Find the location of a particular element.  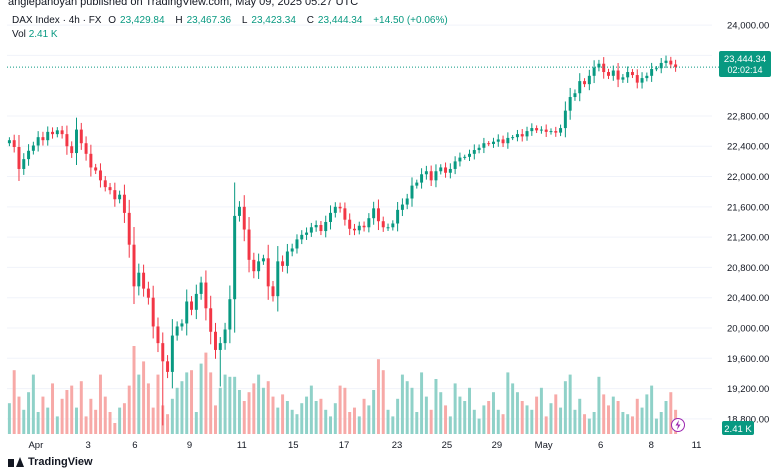

lightning-icon is located at coordinates (678, 425).